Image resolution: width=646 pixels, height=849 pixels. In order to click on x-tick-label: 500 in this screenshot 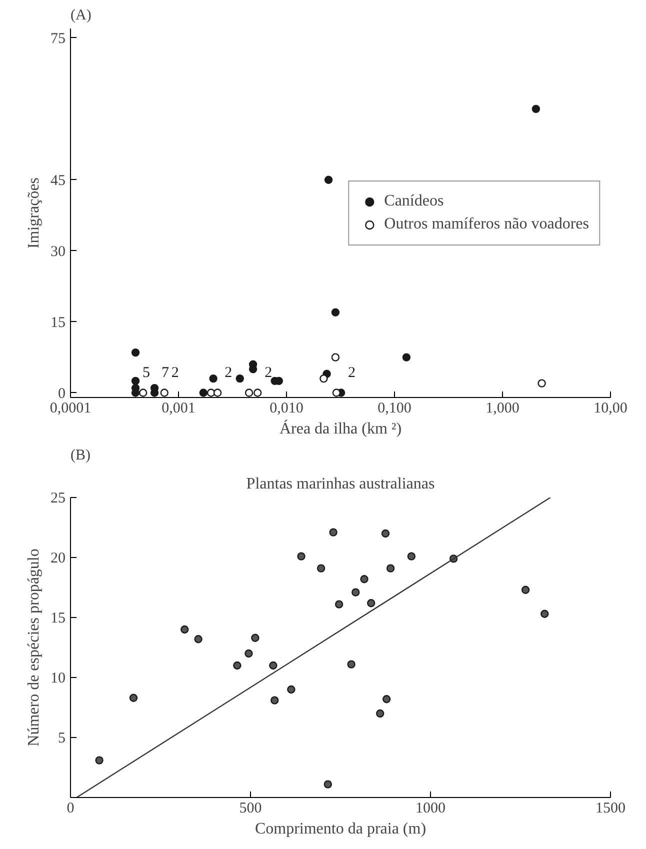, I will do `click(250, 808)`.